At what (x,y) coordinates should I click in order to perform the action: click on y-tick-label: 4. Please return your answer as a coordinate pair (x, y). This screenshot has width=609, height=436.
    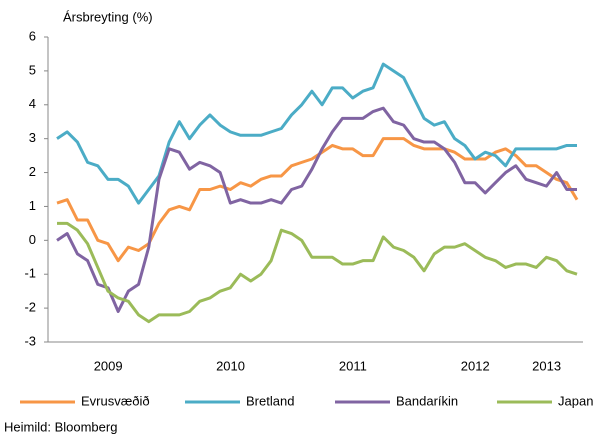
    Looking at the image, I should click on (32, 103).